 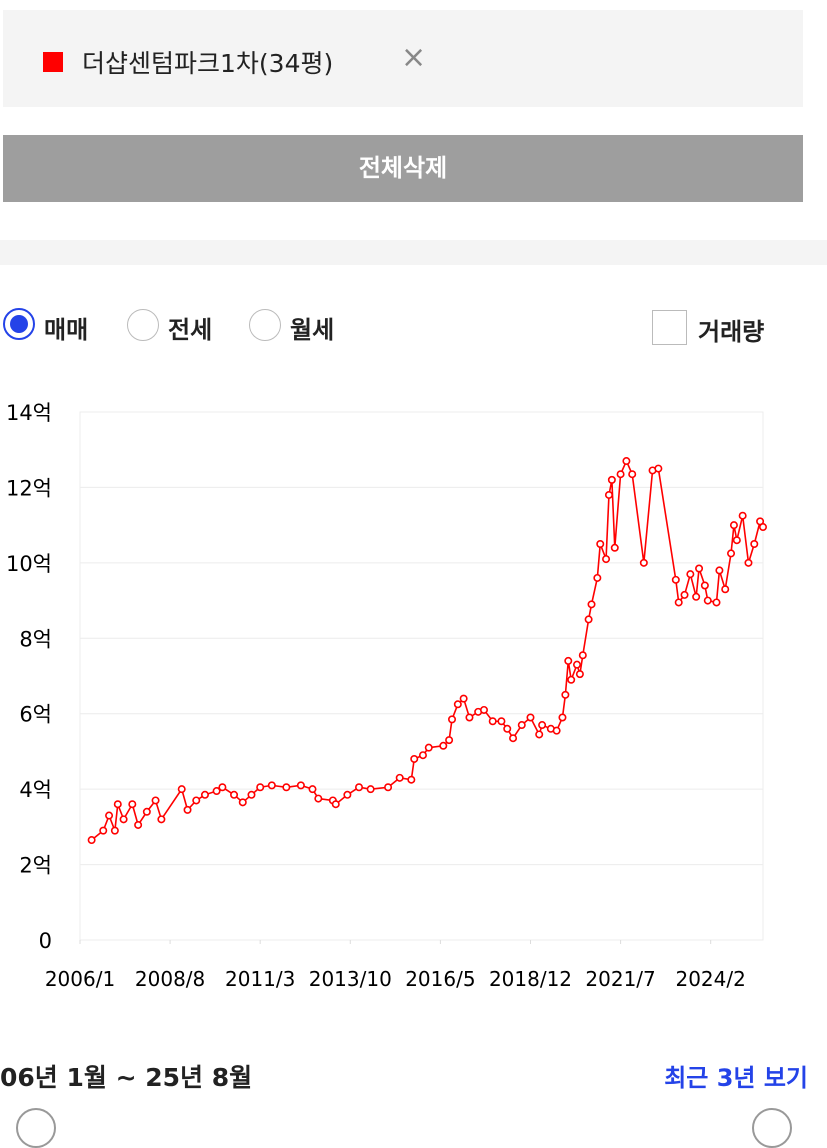 What do you see at coordinates (350, 979) in the screenshot?
I see `x-tick-label: 2013/10` at bounding box center [350, 979].